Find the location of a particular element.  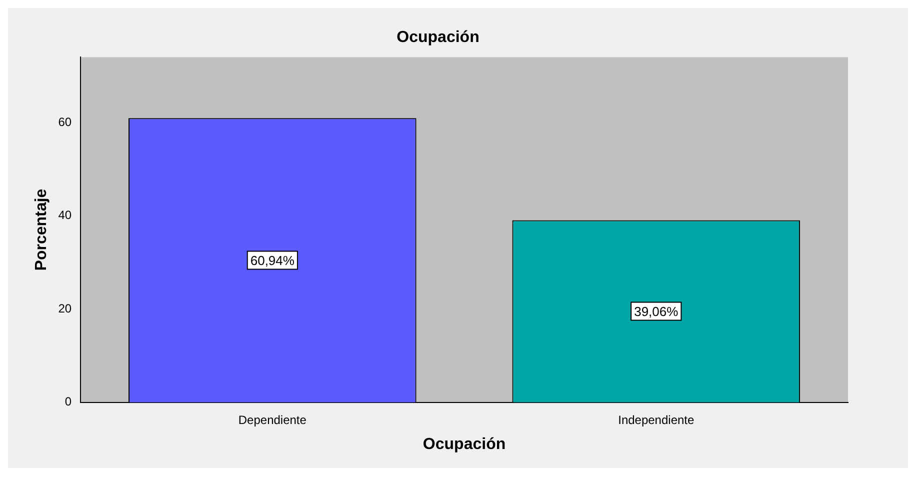

y-tick-label: 0 is located at coordinates (68, 401).